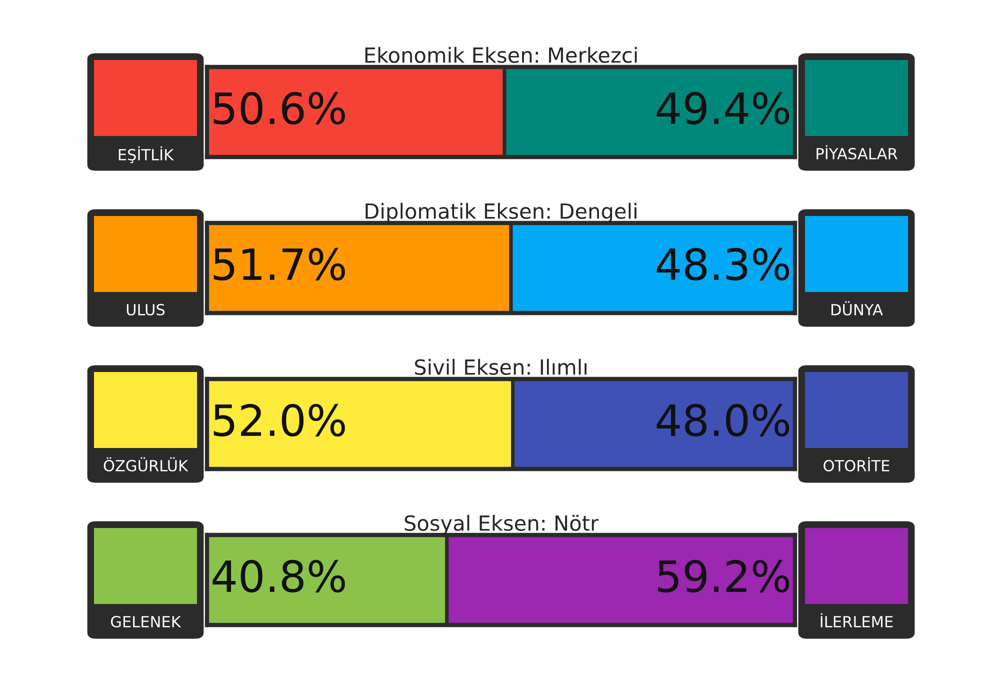 This screenshot has height=695, width=1000. I want to click on series-label: OTORİTE, so click(857, 464).